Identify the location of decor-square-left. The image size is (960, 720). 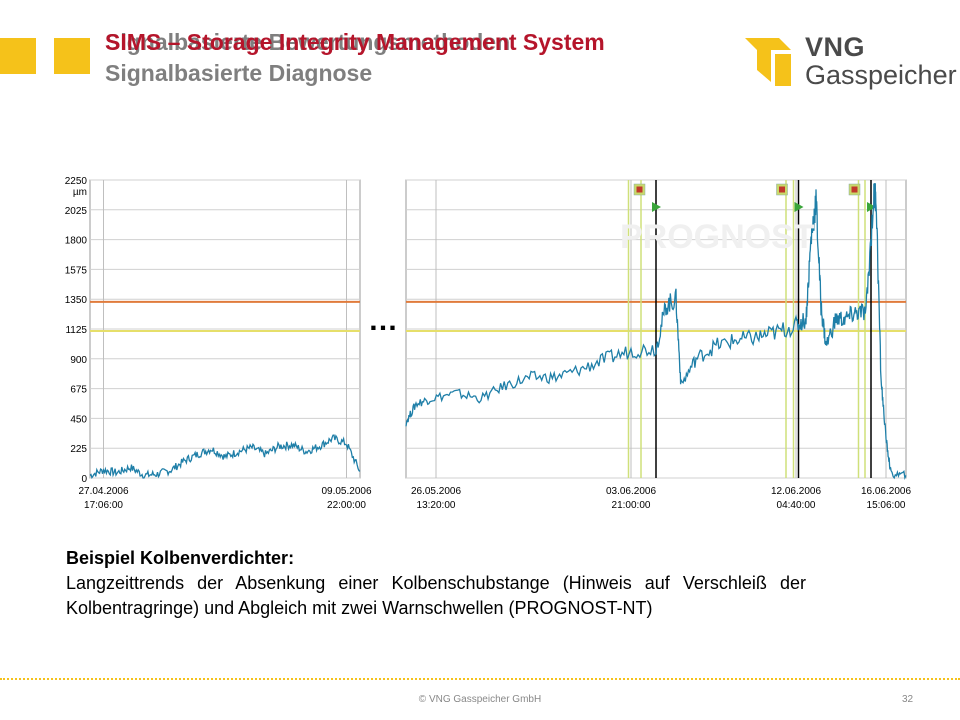
(18, 56).